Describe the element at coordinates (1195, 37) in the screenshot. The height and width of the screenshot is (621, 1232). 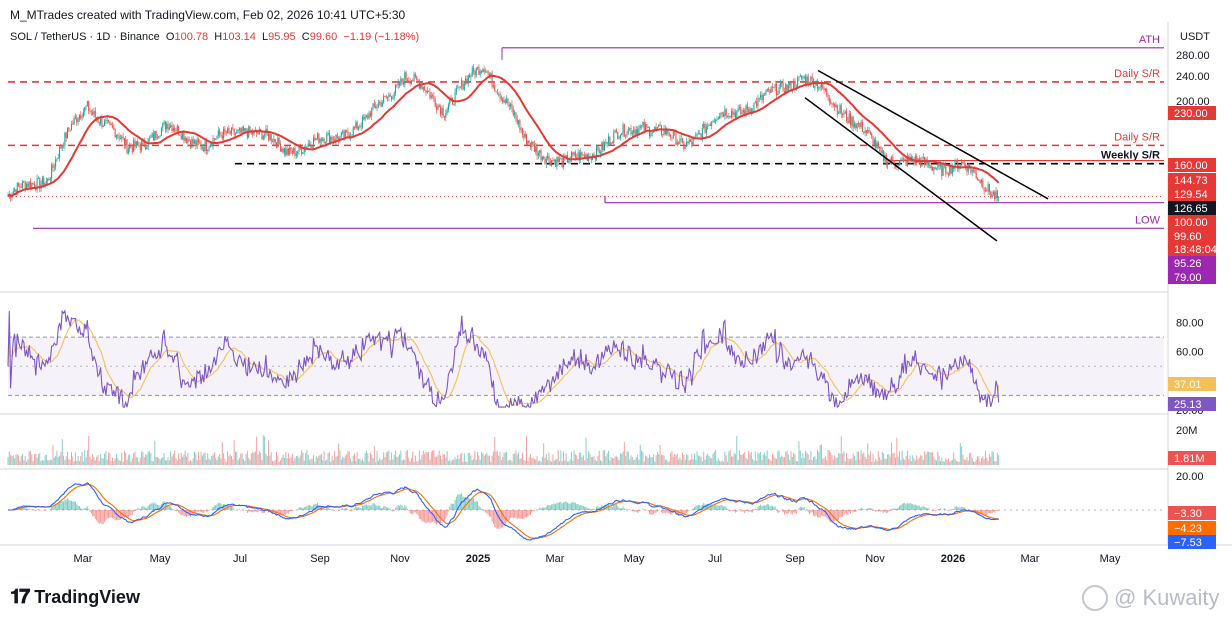
I see `currency-label: USDT` at that location.